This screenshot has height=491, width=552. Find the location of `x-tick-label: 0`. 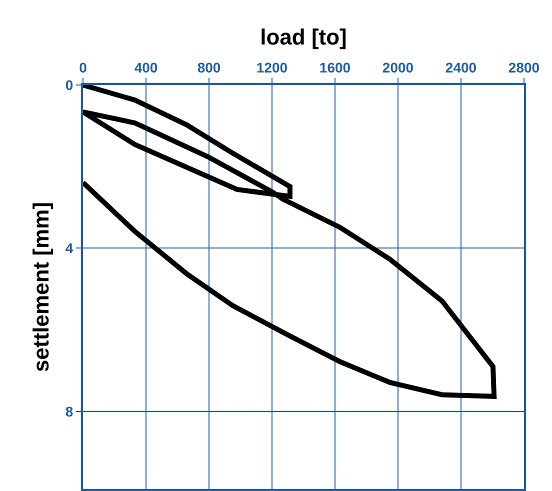

x-tick-label: 0 is located at coordinates (83, 67).